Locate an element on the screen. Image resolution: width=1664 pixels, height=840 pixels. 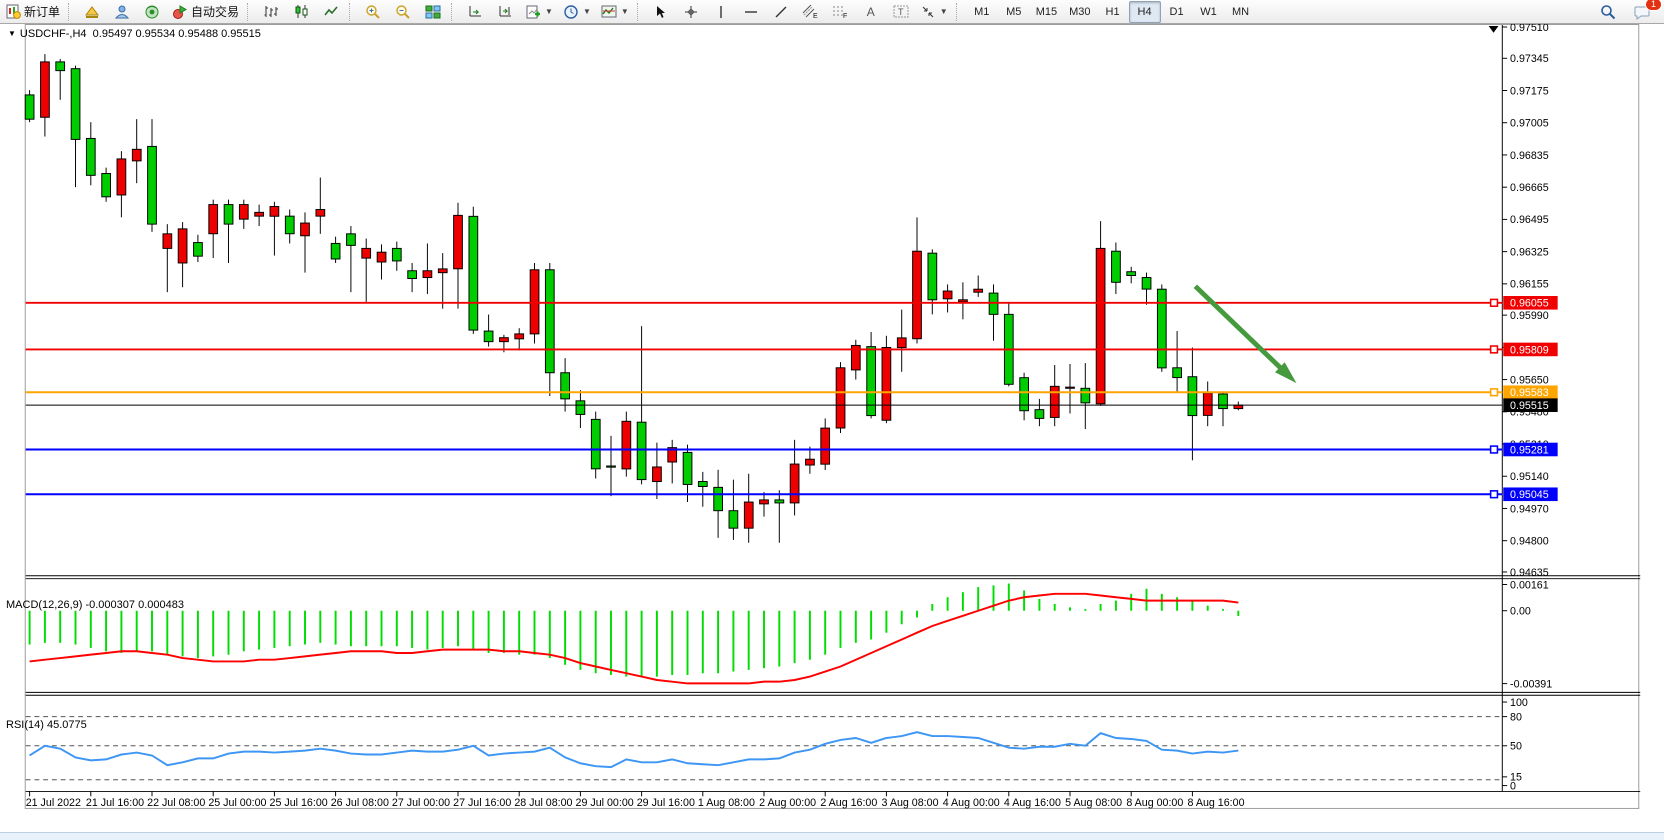
bar-chart-button is located at coordinates (271, 12).